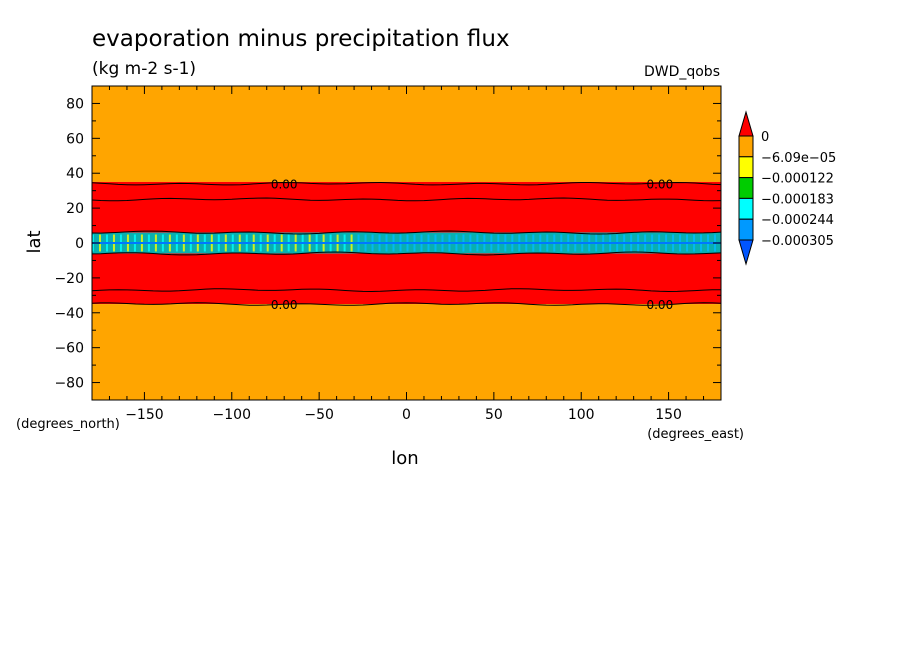 The height and width of the screenshot is (654, 904). Describe the element at coordinates (69, 314) in the screenshot. I see `y-tick-label: −40` at that location.